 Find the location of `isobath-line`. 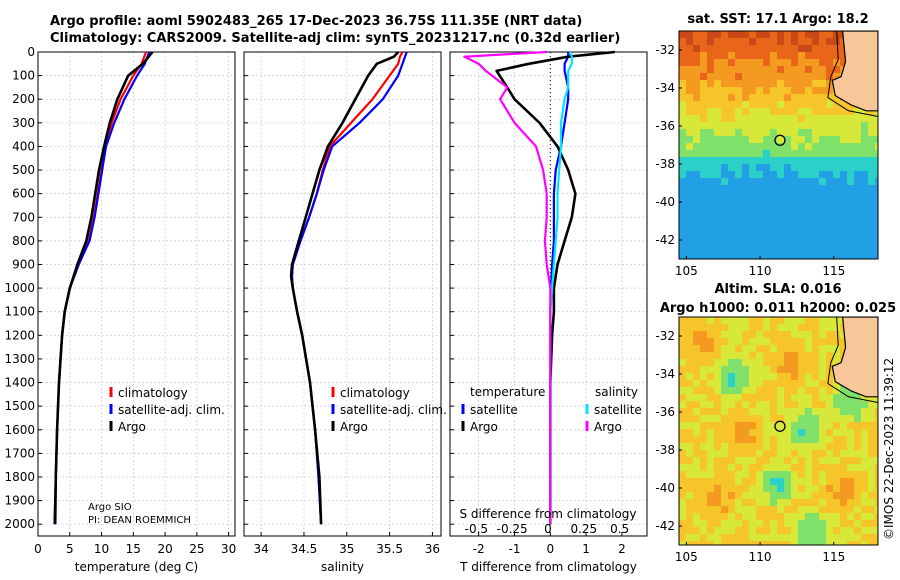

isobath-line is located at coordinates (852, 74).